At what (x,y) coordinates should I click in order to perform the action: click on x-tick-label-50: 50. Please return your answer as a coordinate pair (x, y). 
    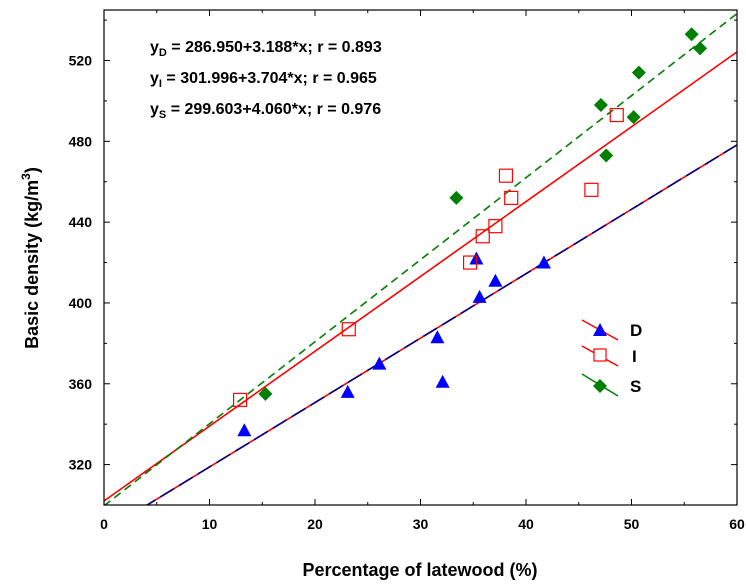
    Looking at the image, I should click on (632, 524).